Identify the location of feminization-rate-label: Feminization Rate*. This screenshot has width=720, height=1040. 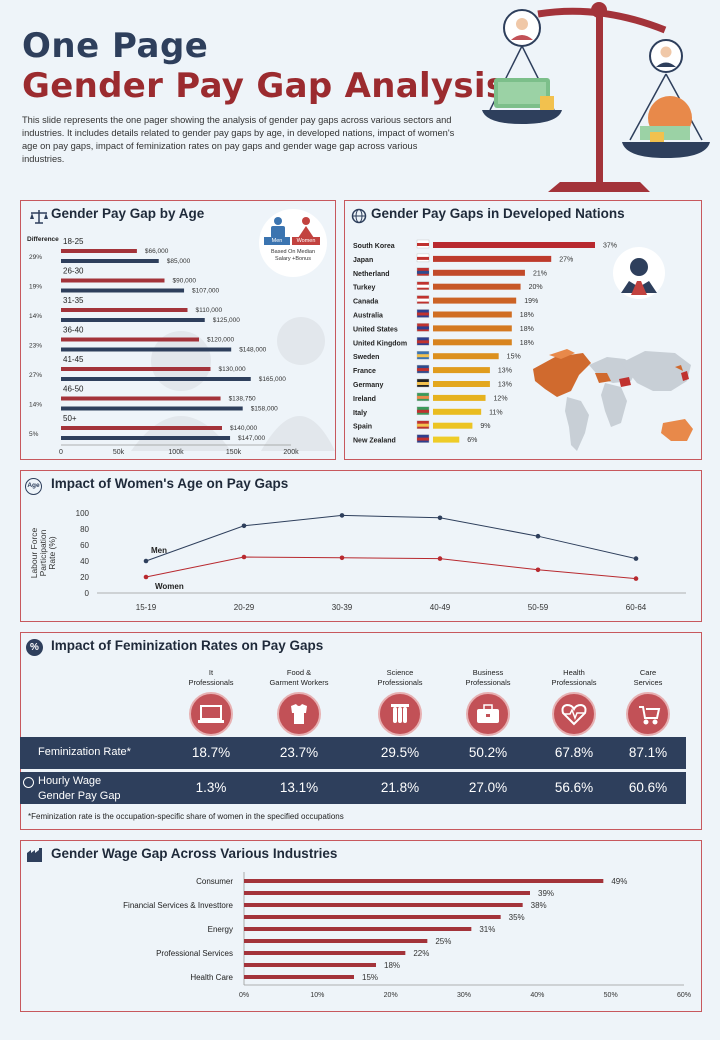
(84, 752).